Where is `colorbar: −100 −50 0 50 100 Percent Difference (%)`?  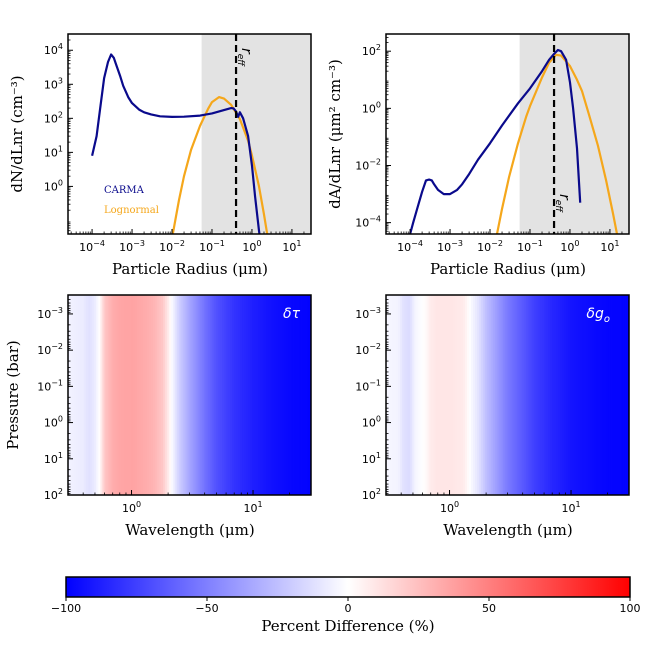
colorbar: −100 −50 0 50 100 Percent Difference (%) is located at coordinates (346, 605).